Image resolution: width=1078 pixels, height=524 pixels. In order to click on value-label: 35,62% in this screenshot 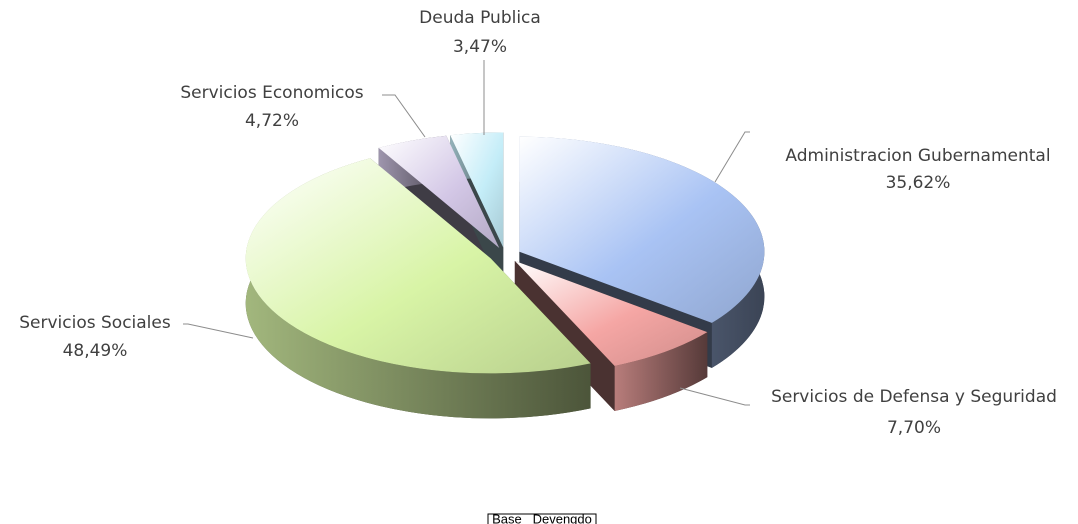, I will do `click(918, 183)`.